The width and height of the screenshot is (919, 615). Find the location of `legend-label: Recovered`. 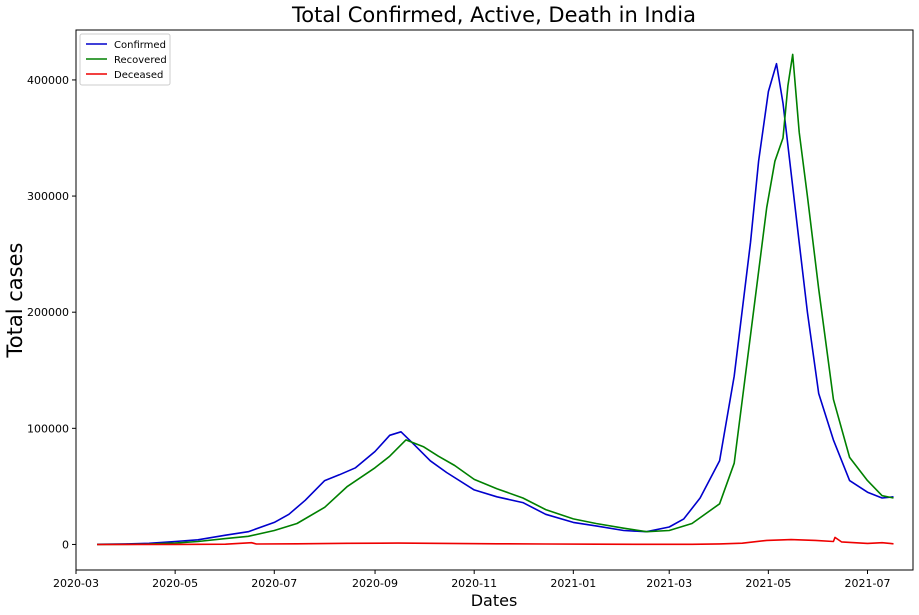

legend-label: Recovered is located at coordinates (140, 60).